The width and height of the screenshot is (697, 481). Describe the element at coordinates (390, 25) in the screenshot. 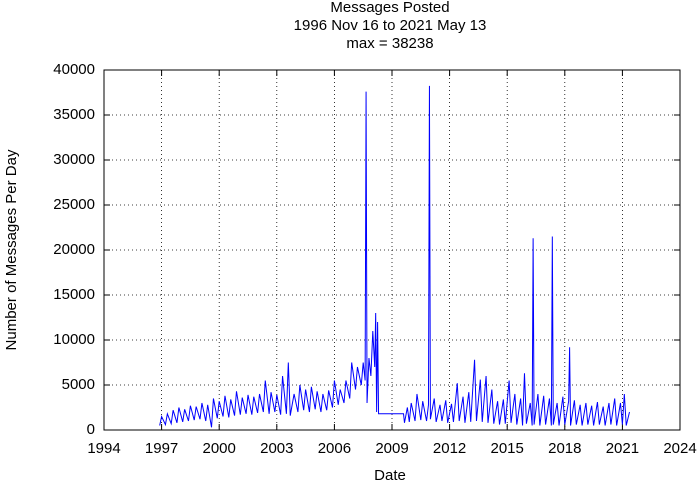

I see `chart-subtitle: 1996 Nov 16 to 2021 May 13` at that location.